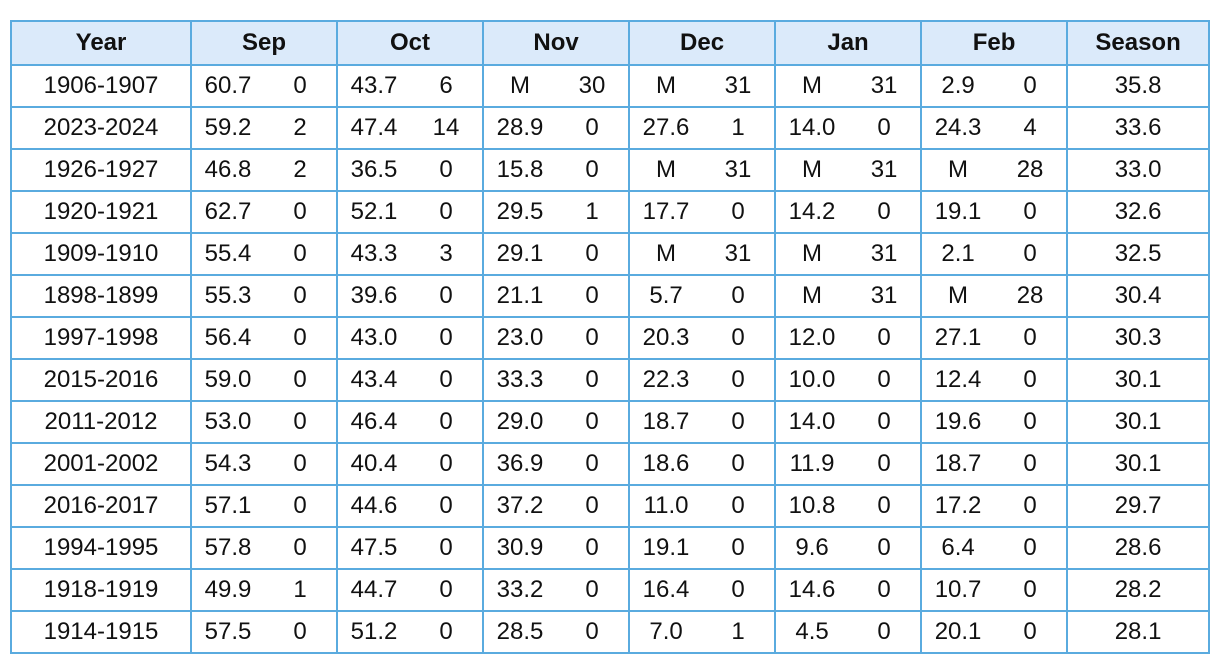  I want to click on snowfall-cell: 12.0, so click(811, 338).